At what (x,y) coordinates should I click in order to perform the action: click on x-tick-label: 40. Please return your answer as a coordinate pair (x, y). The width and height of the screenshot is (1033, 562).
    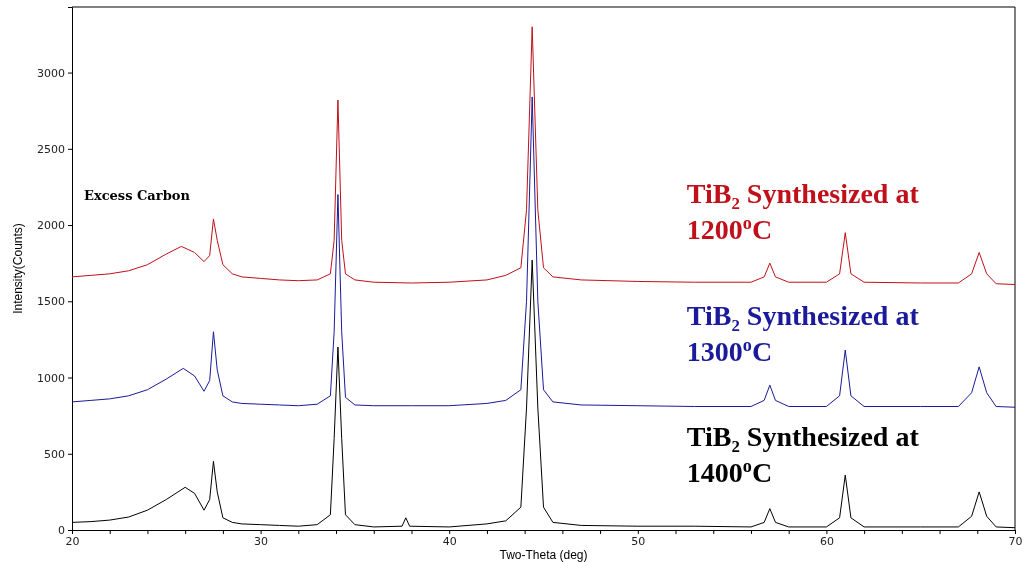
    Looking at the image, I should click on (449, 541).